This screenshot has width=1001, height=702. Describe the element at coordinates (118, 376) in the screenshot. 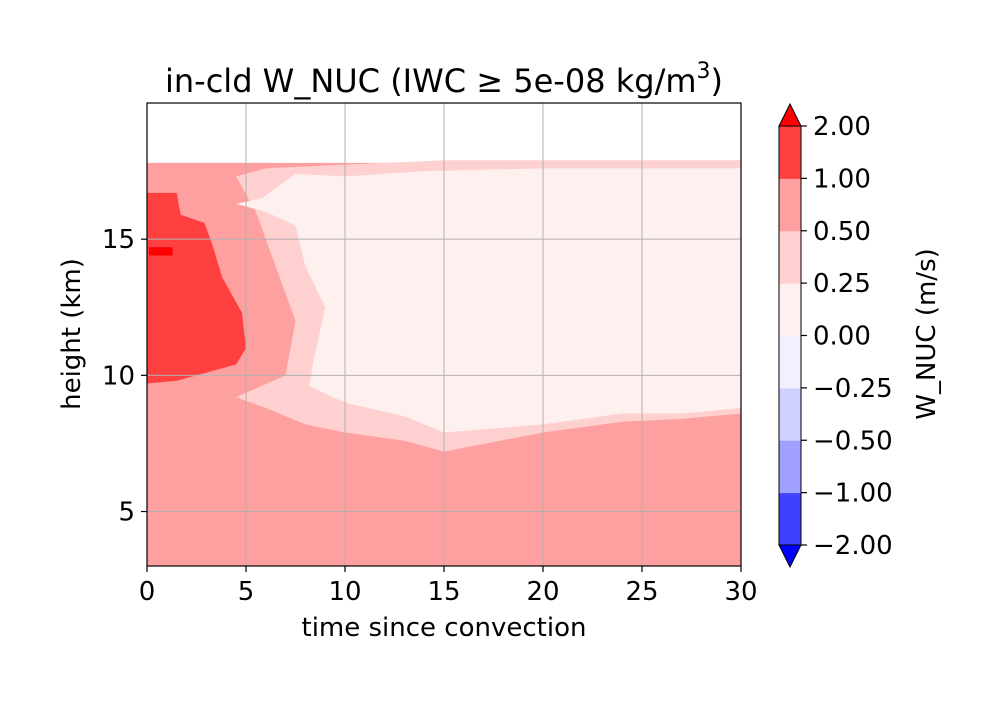

I see `y-tick-label: 10` at that location.